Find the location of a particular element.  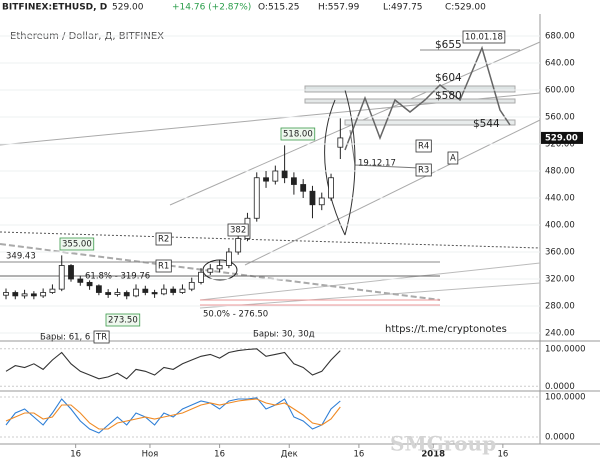

y-tick-label: 400.00 is located at coordinates (560, 226).